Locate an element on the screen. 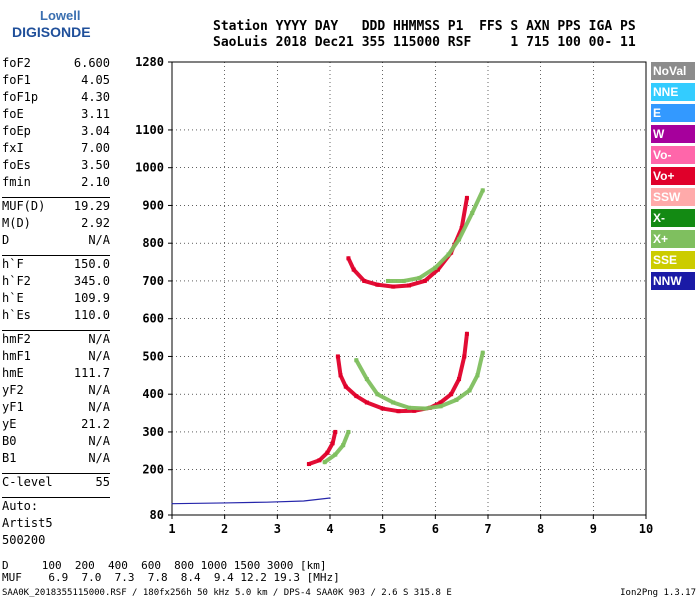 The height and width of the screenshot is (600, 700). polarization-legend: NoVal NNE E W Vo- Vo+ SSW X- X+ SSE NNW is located at coordinates (673, 177).